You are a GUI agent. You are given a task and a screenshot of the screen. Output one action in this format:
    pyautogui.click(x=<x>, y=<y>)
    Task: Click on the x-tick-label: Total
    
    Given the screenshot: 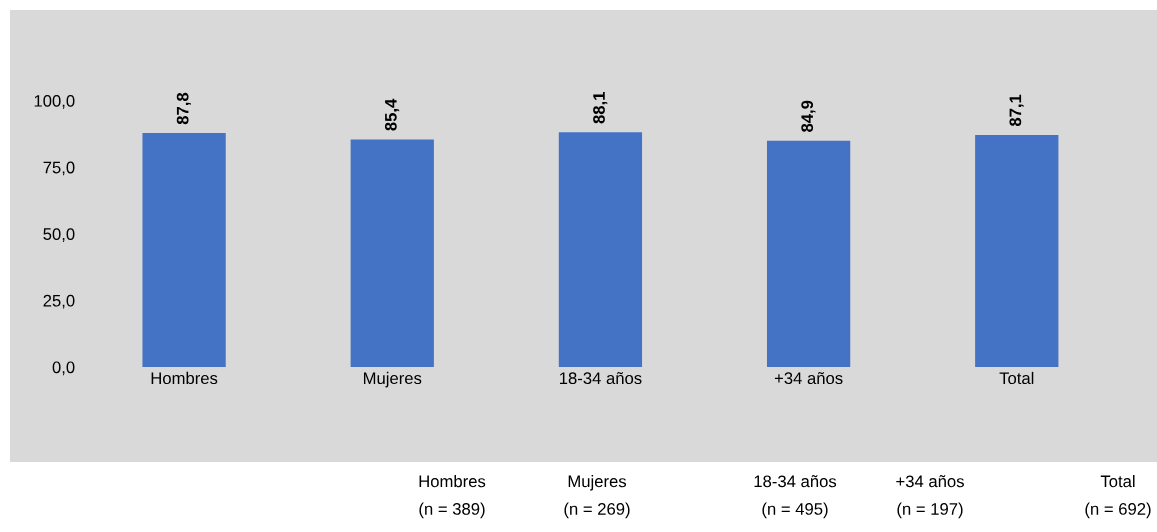 What is the action you would take?
    pyautogui.click(x=1016, y=378)
    